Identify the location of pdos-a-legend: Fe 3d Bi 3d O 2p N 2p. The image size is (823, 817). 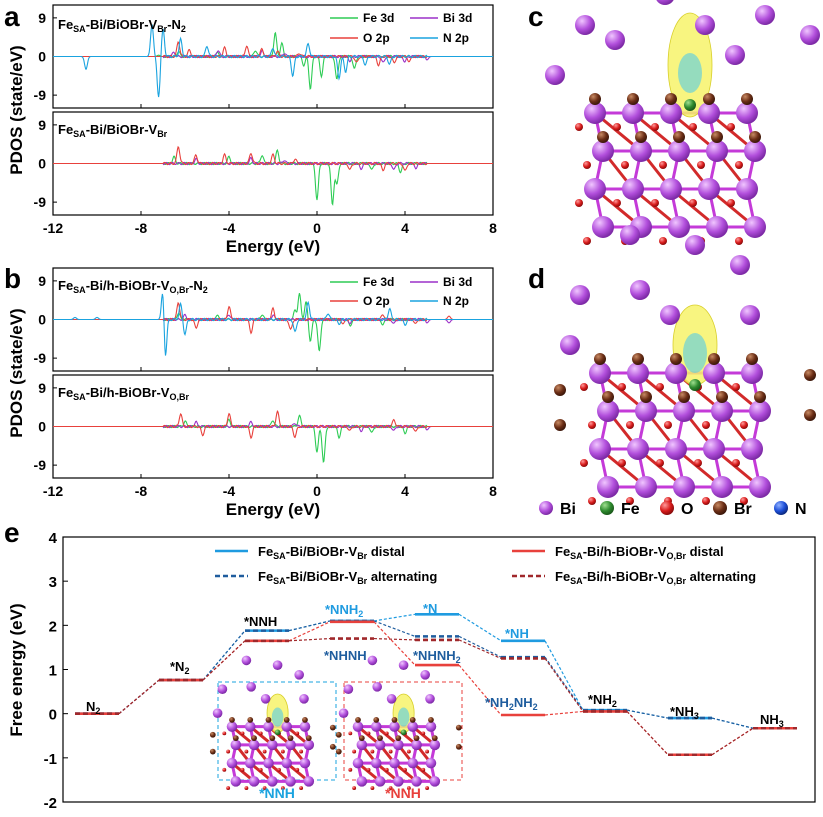
(401, 28).